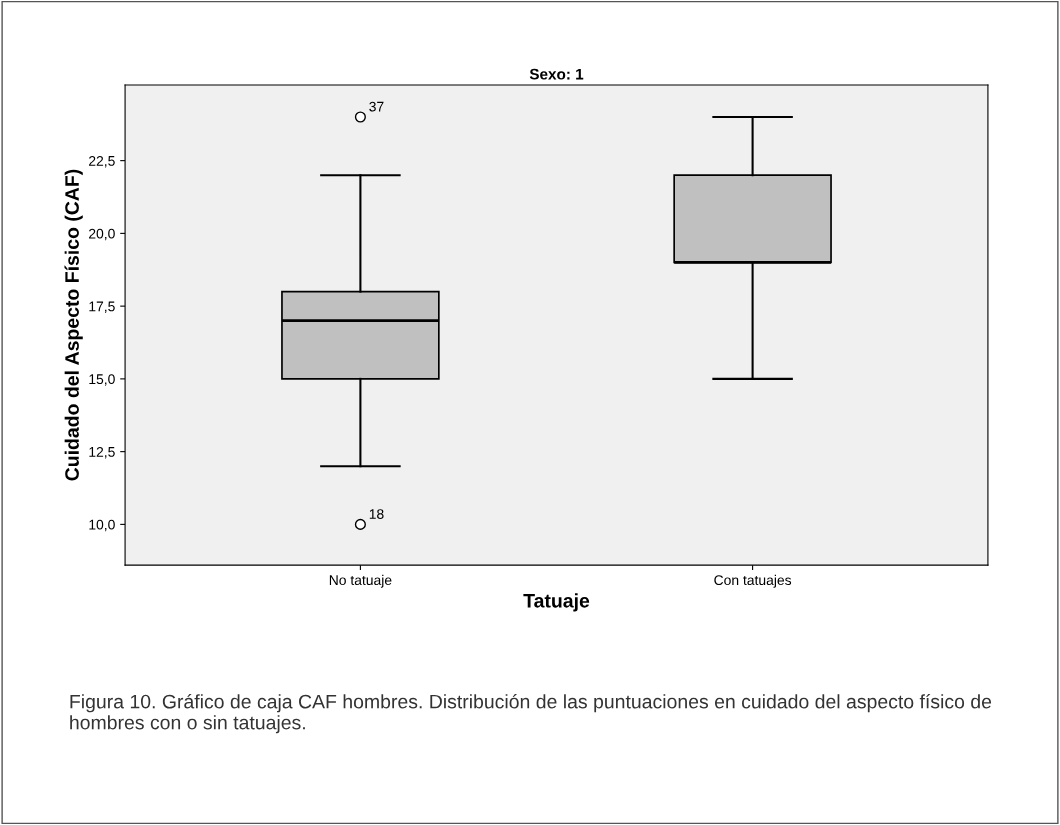 The width and height of the screenshot is (1060, 825). Describe the element at coordinates (556, 602) in the screenshot. I see `x-axis-title: Tatuaje` at that location.